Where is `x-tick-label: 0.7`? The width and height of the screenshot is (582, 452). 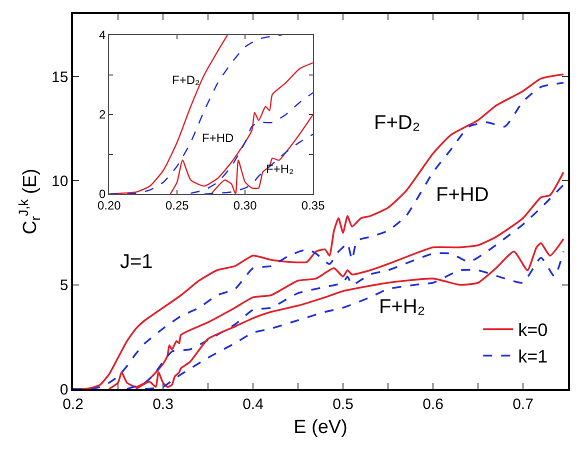 x-tick-label: 0.7 is located at coordinates (523, 404).